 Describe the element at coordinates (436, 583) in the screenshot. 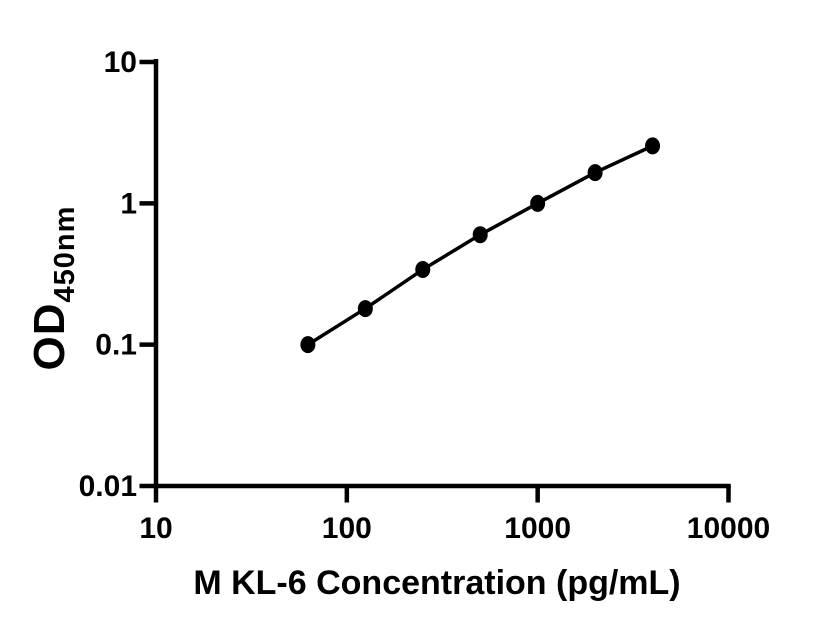

I see `x-axis-title: M KL-6 Concentration (pg/mL)` at that location.